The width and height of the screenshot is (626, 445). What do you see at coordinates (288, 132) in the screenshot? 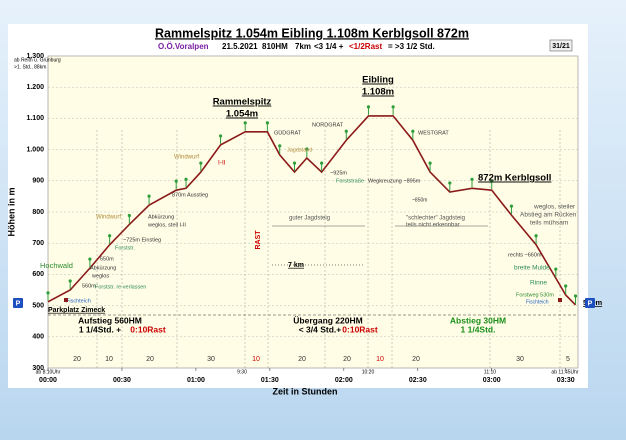
I see `annotation: GÜDGRAT` at bounding box center [288, 132].